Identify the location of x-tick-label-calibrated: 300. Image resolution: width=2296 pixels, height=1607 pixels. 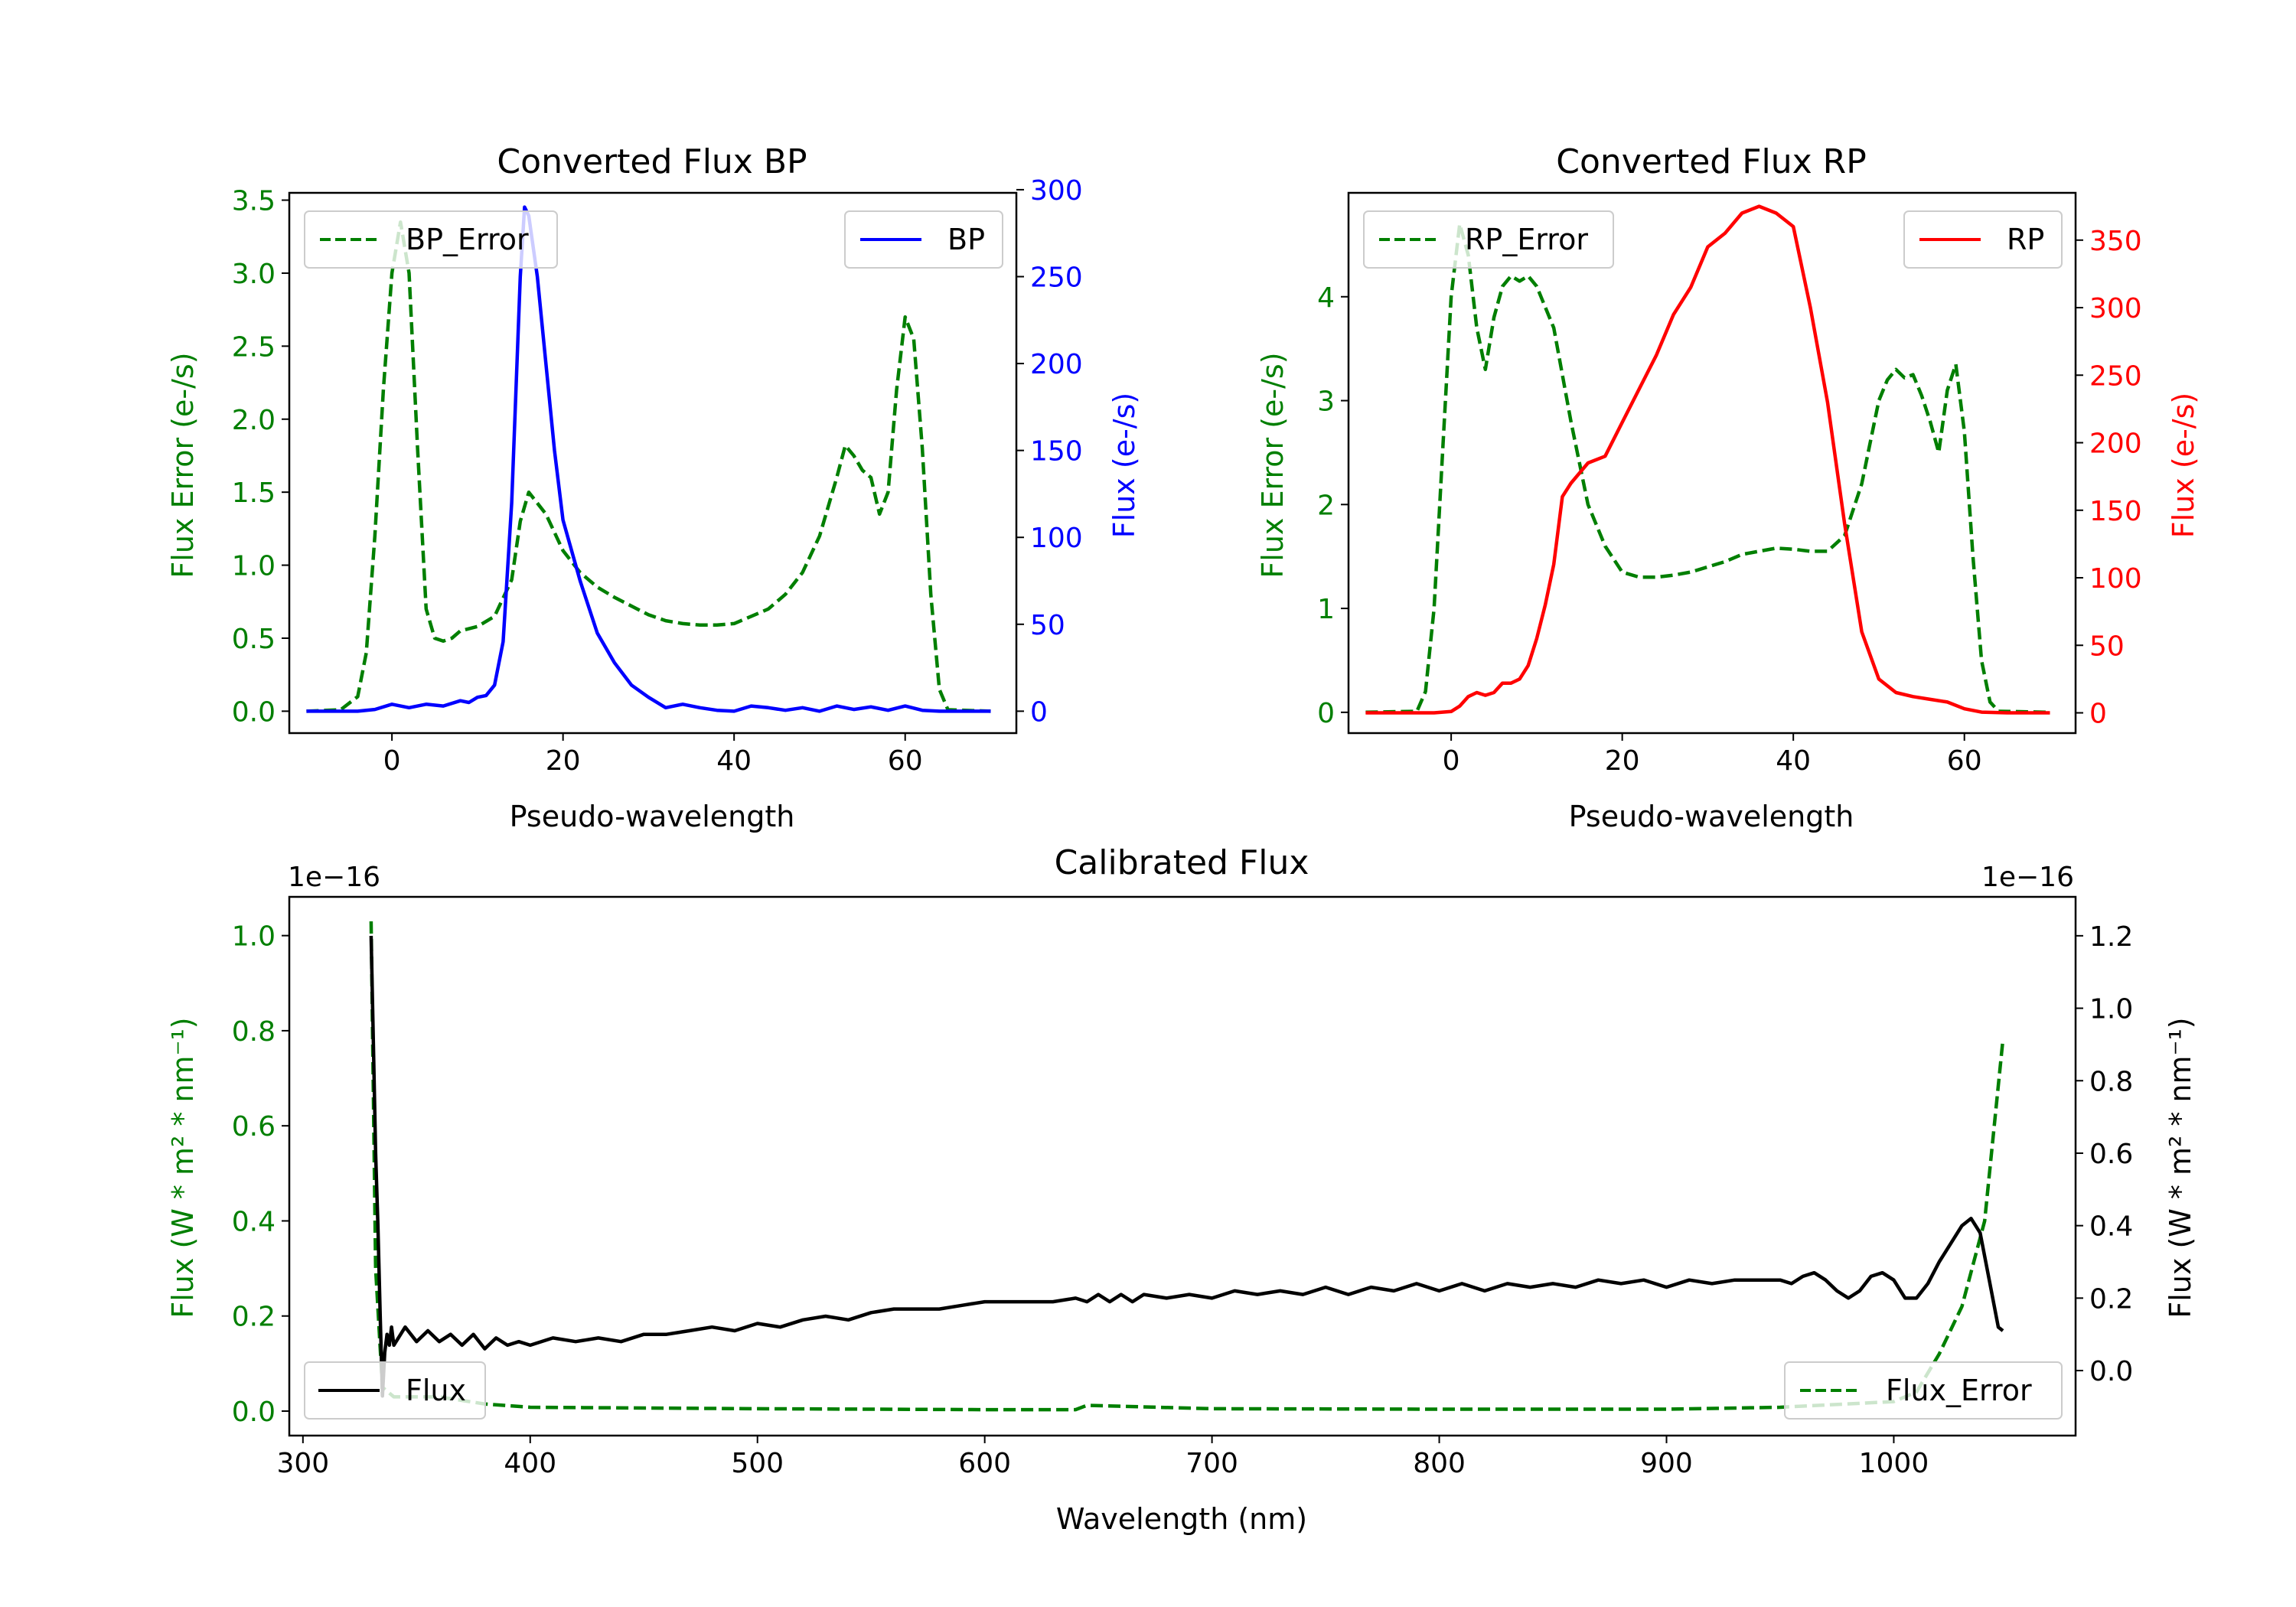
(302, 1463).